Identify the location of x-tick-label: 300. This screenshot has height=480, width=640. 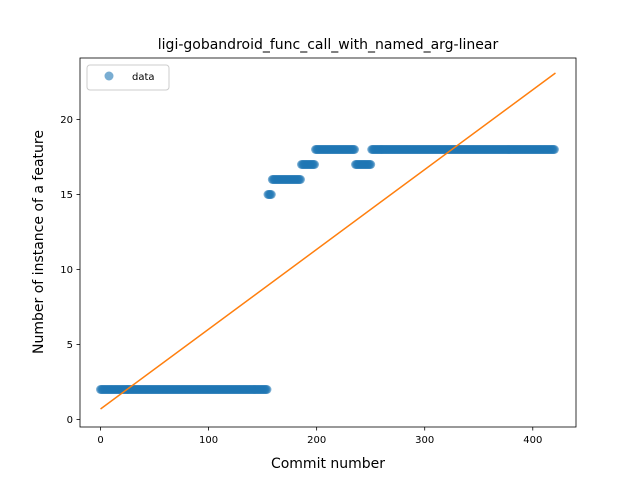
(424, 440).